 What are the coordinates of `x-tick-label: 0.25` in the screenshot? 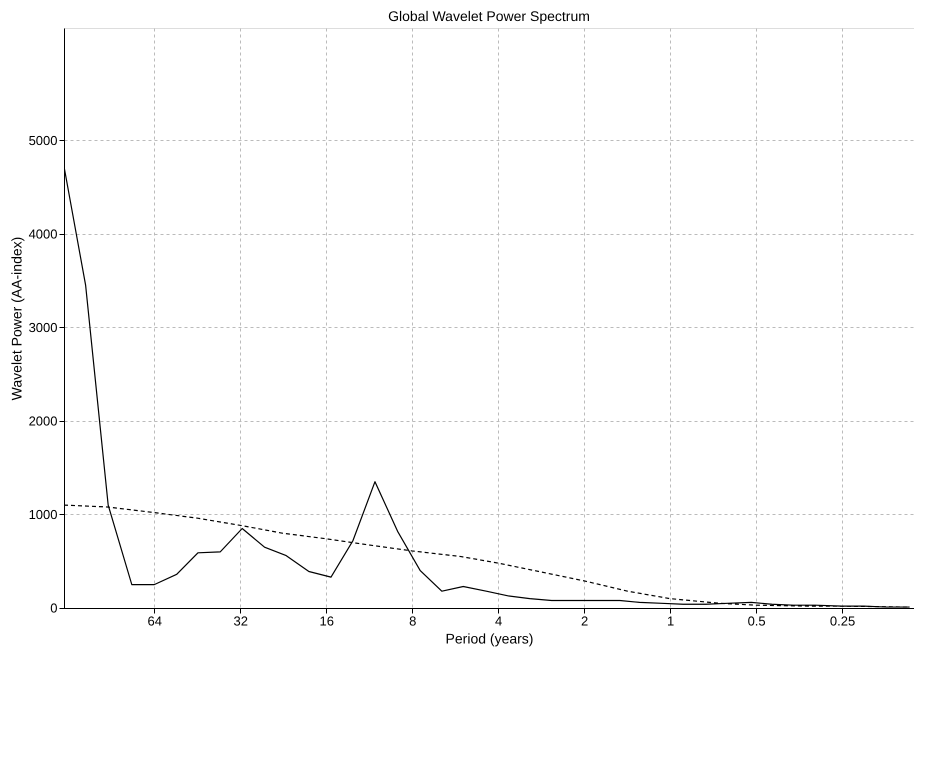 It's located at (843, 621).